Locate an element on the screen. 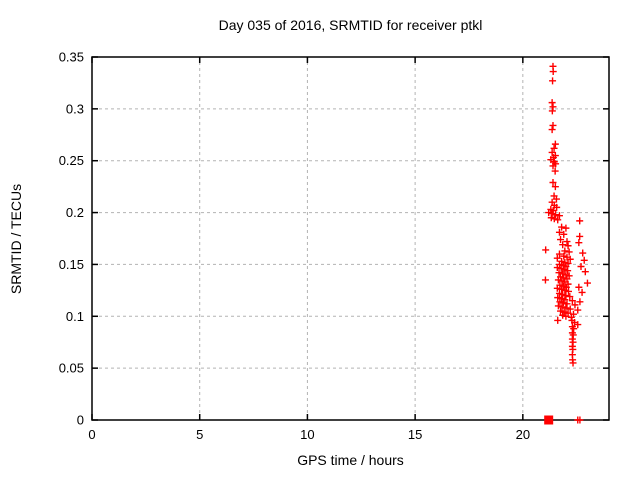  y-tick-label: 0.15 is located at coordinates (71, 264).